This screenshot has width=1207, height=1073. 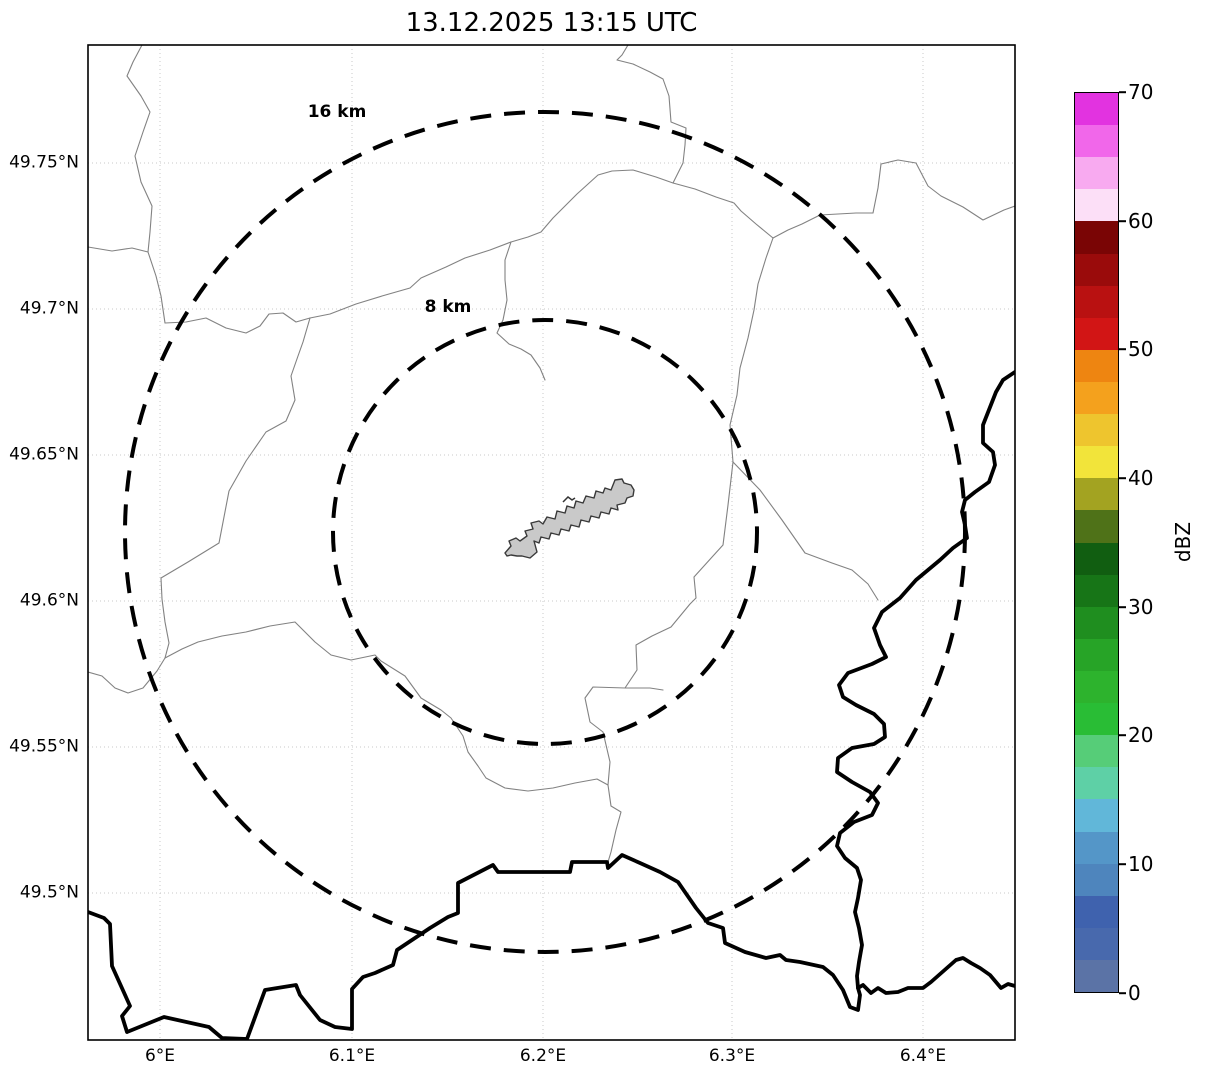 What do you see at coordinates (732, 1056) in the screenshot?
I see `x-axis-tick-label: 6.3°E` at bounding box center [732, 1056].